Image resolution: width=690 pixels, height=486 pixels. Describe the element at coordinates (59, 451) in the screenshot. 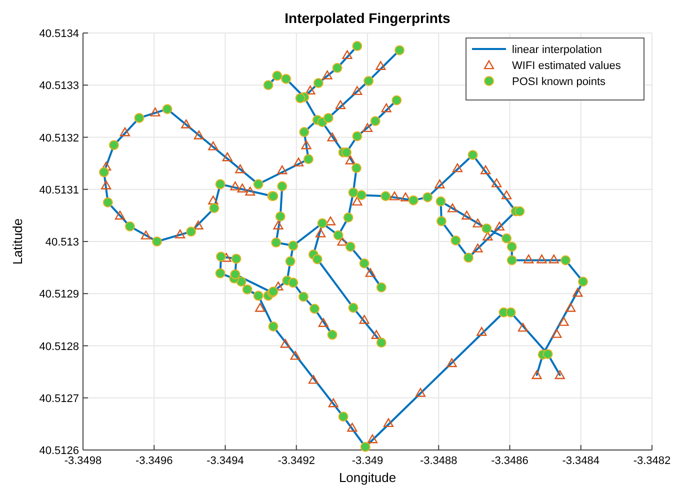

I see `y-tick-label: 40.5126` at that location.